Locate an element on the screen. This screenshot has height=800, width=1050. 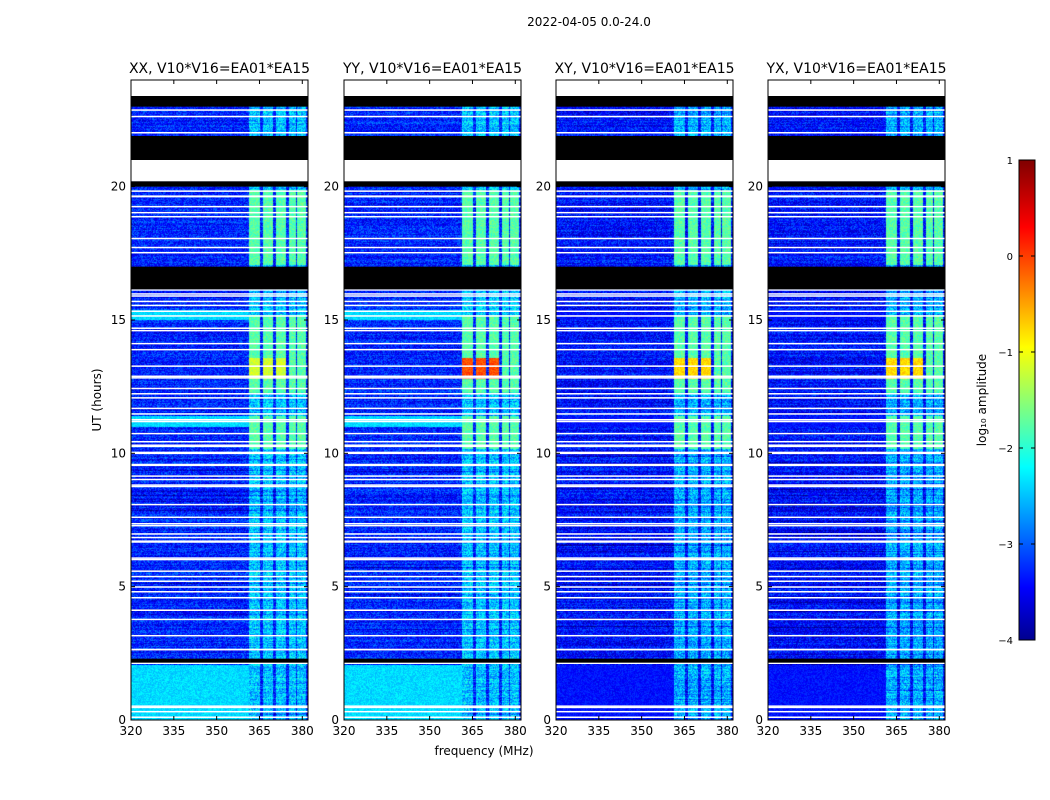
colorbar-label: log₁₀ amplitude is located at coordinates (982, 400).